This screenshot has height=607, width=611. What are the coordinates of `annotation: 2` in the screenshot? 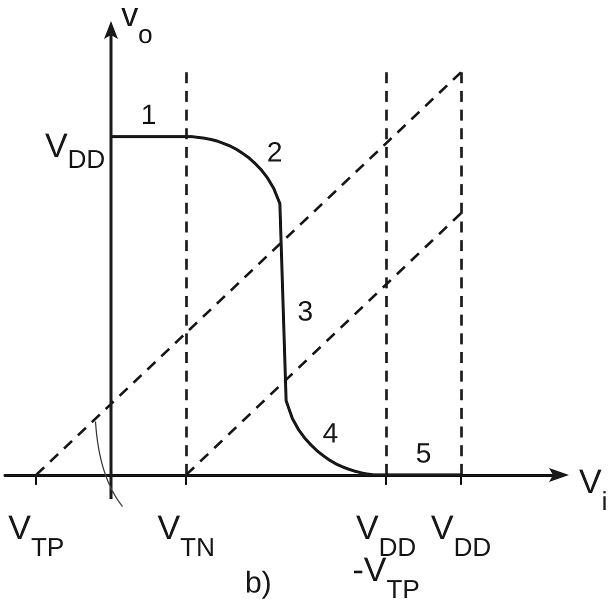 It's located at (274, 152).